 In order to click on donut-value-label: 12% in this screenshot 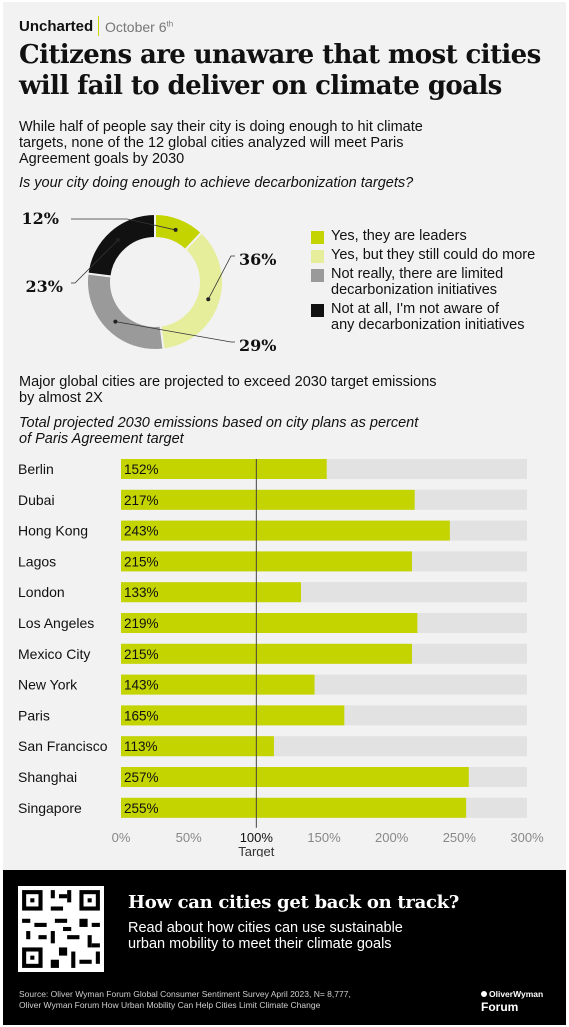, I will do `click(40, 218)`.